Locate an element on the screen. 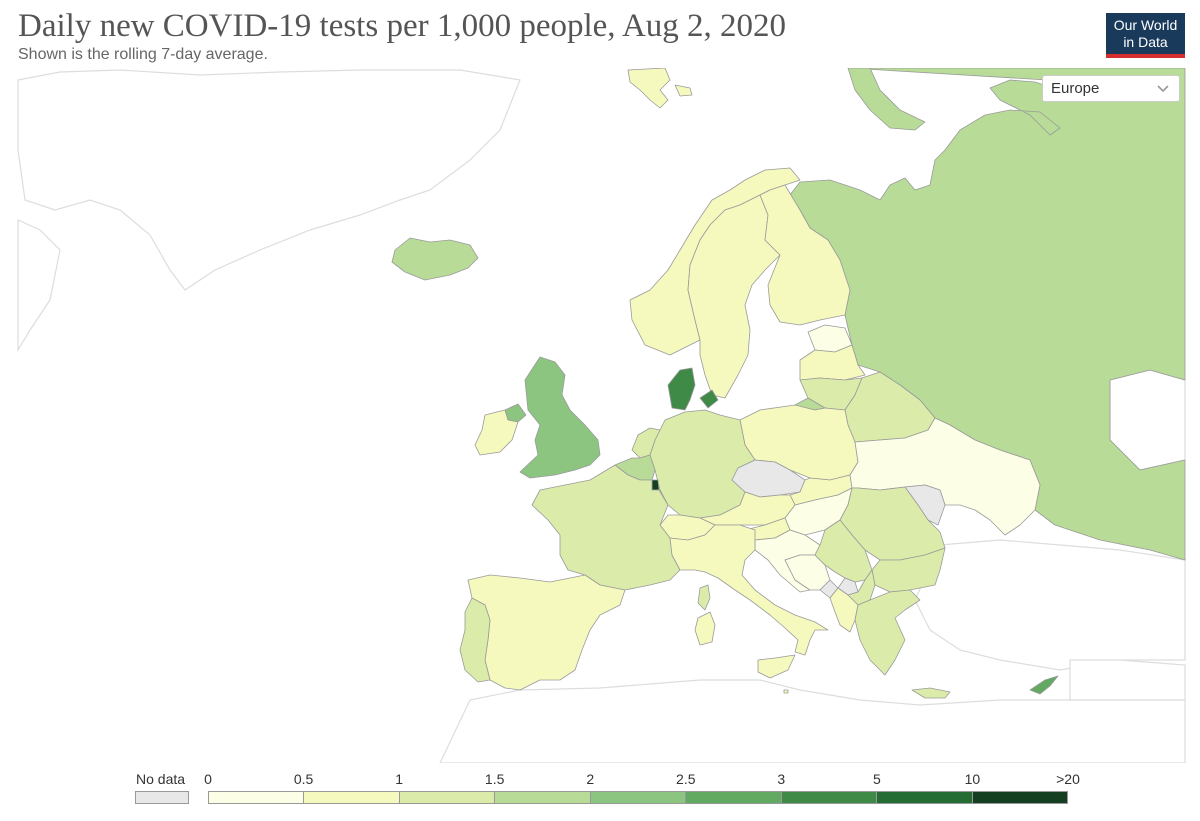 The image size is (1200, 821). country-denmark is located at coordinates (681, 389).